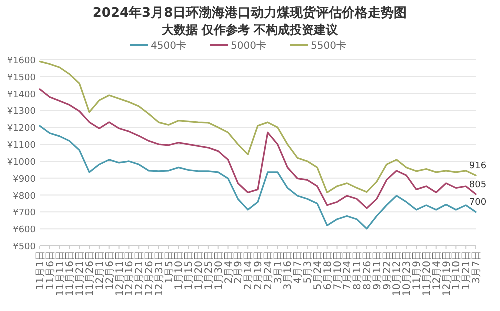 This screenshot has height=311, width=500. I want to click on x-tick-label: 12月31日, so click(160, 273).